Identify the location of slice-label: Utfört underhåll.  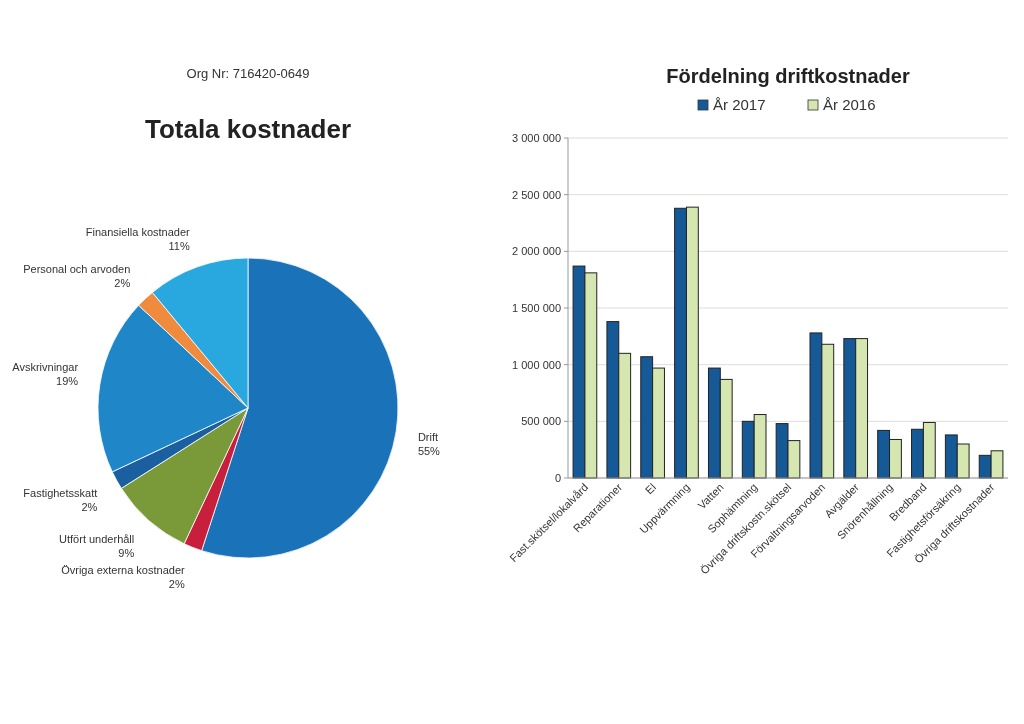
(97, 539).